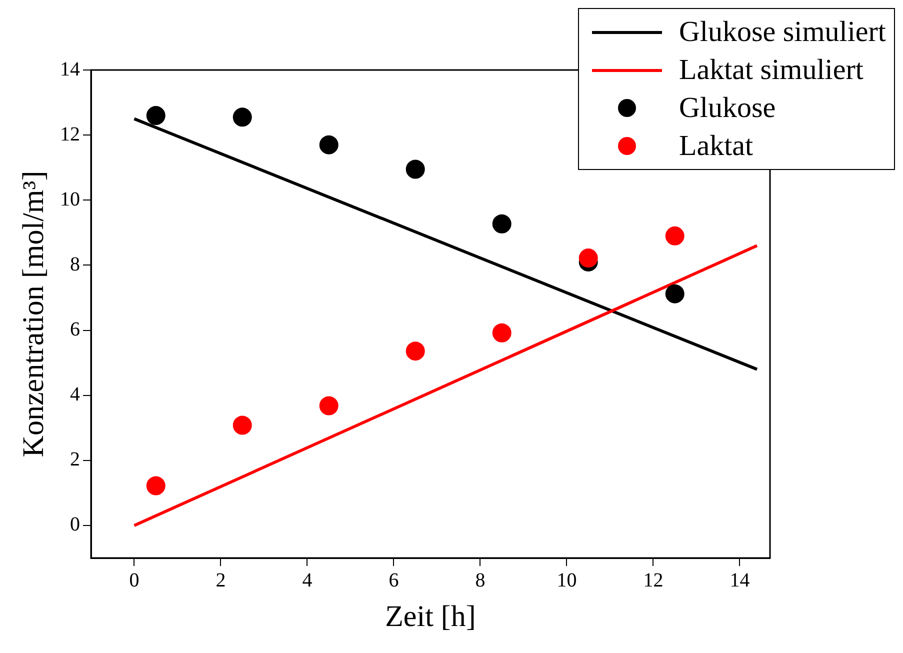  Describe the element at coordinates (716, 146) in the screenshot. I see `legend-label: Laktat` at that location.